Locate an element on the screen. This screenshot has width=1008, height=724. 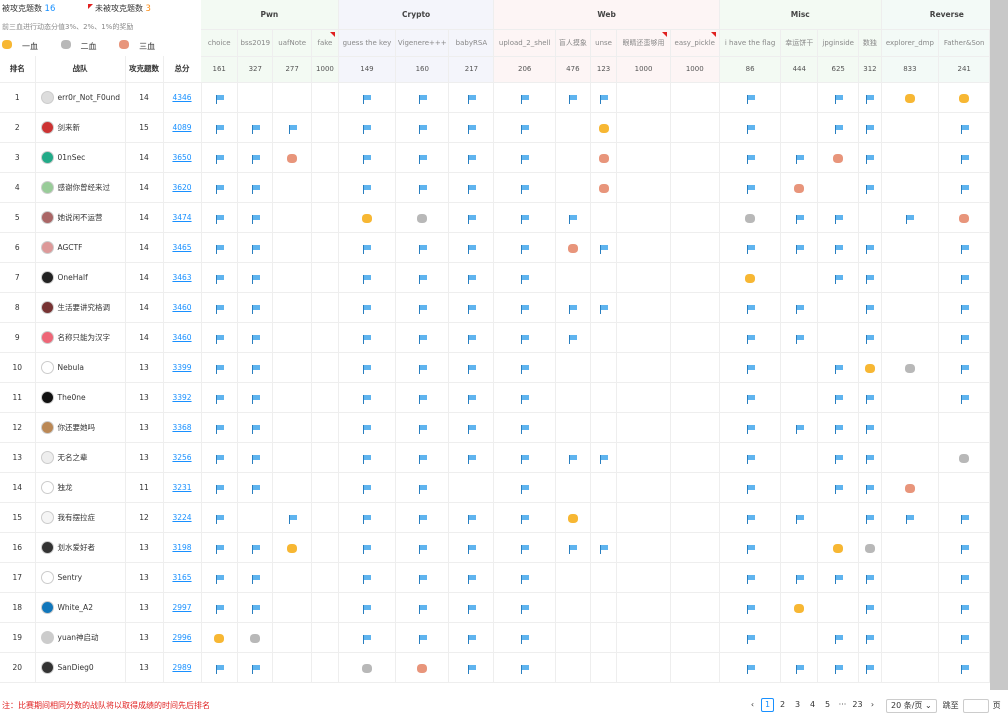
challenge-header: 眼睛还蛮够用 is located at coordinates (643, 43).